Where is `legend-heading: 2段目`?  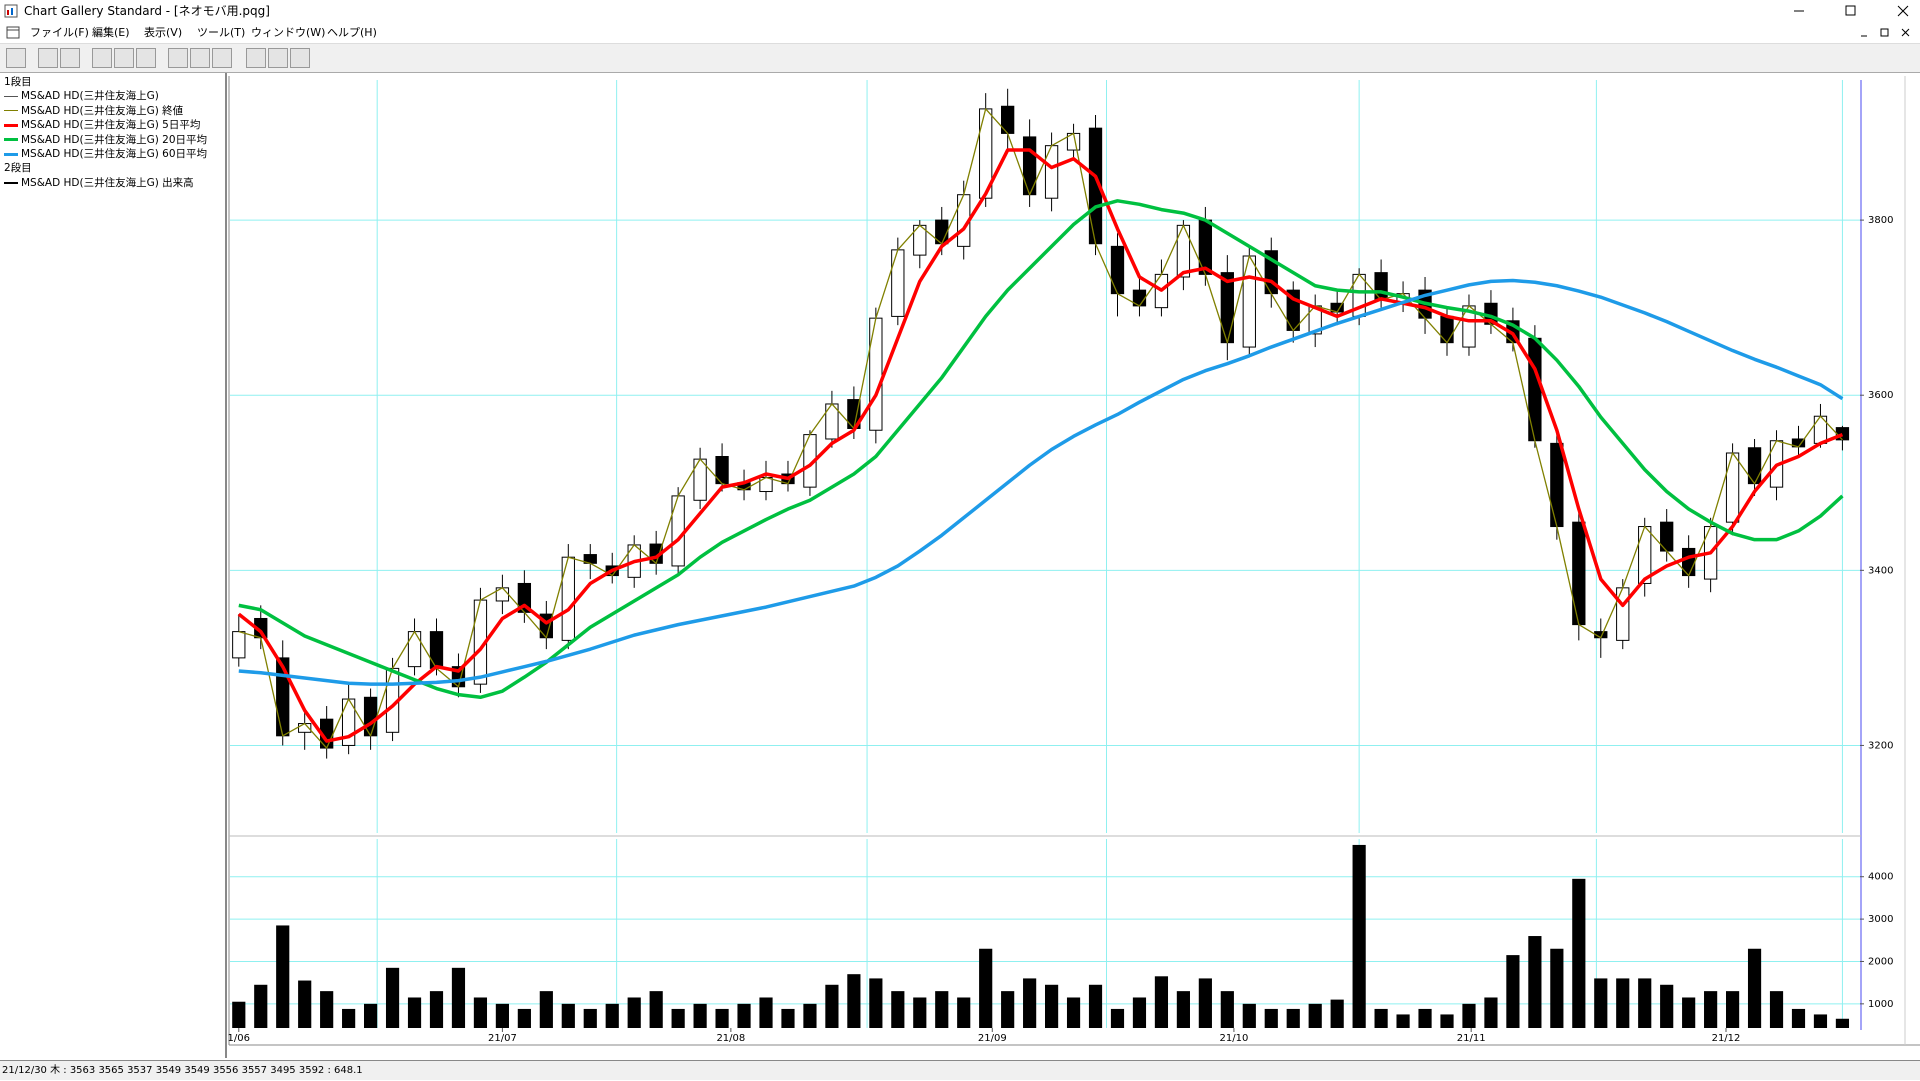 legend-heading: 2段目 is located at coordinates (18, 168).